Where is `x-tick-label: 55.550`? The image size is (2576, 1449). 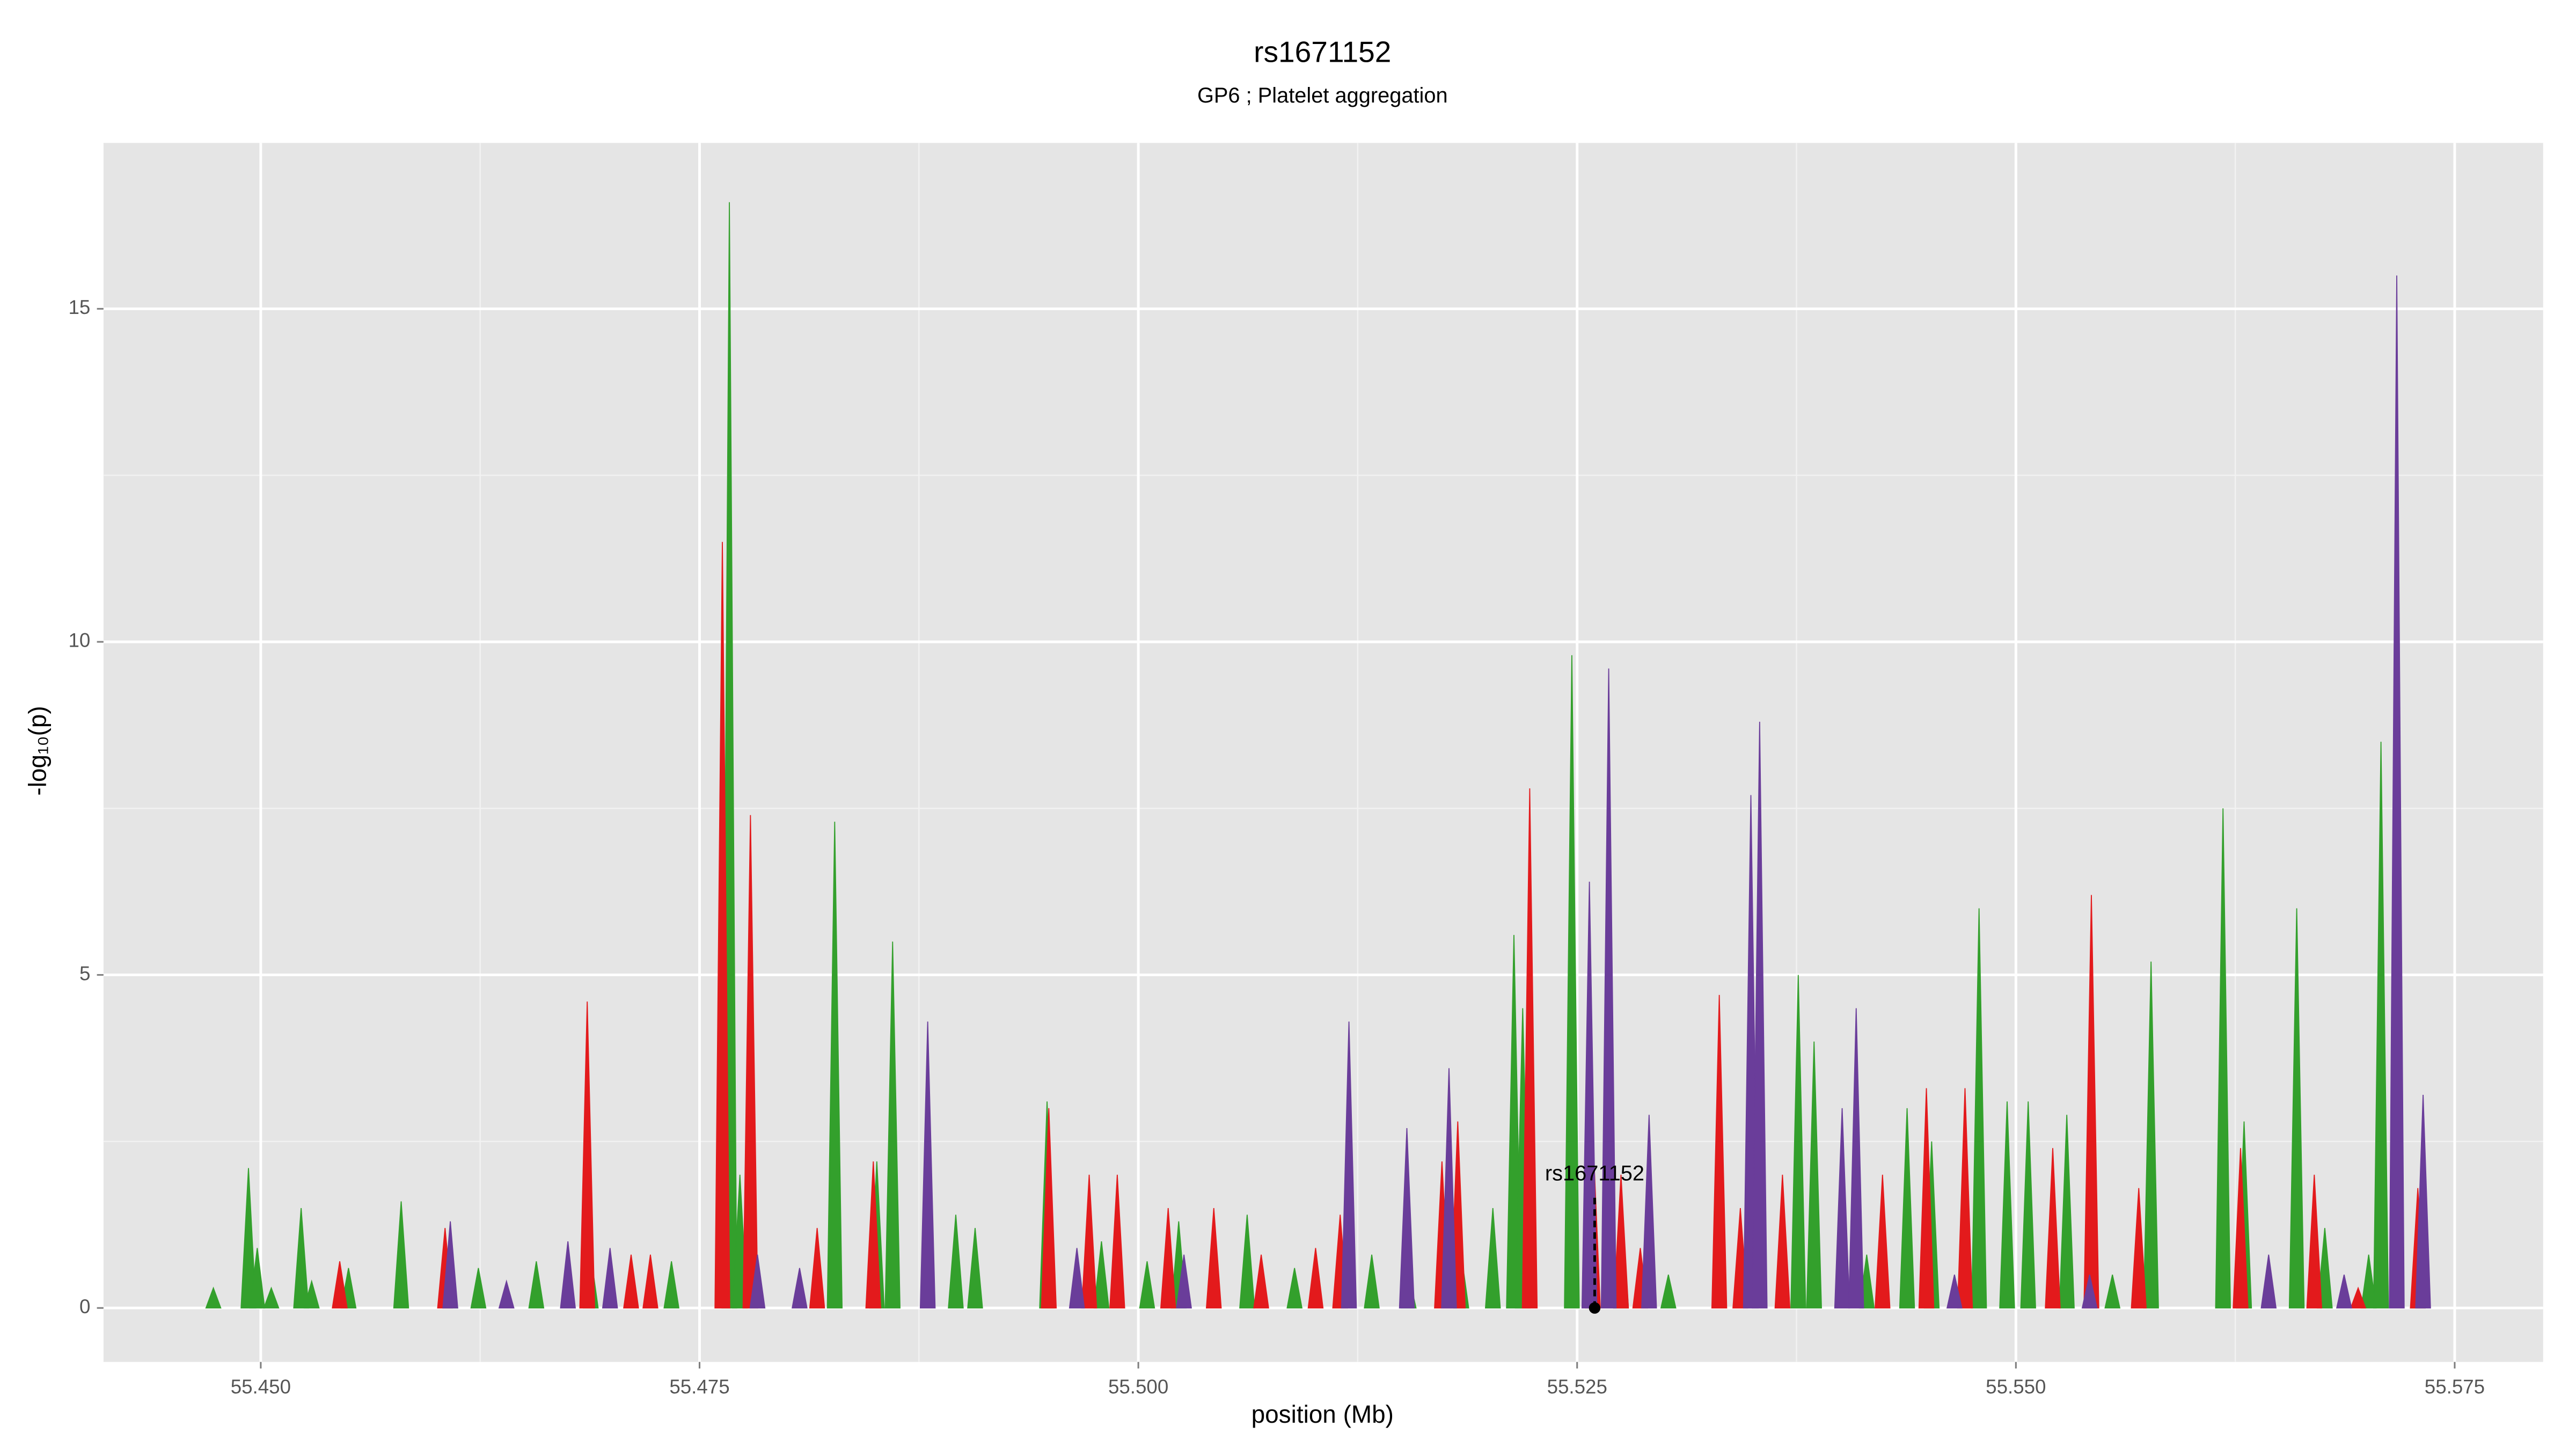
x-tick-label: 55.550 is located at coordinates (2016, 1386).